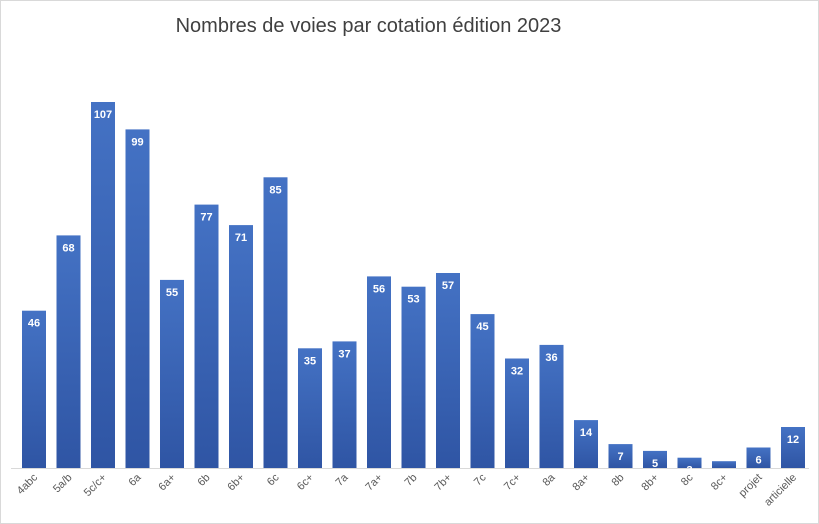 The image size is (819, 524). I want to click on data-label-4abc: 46, so click(34, 324).